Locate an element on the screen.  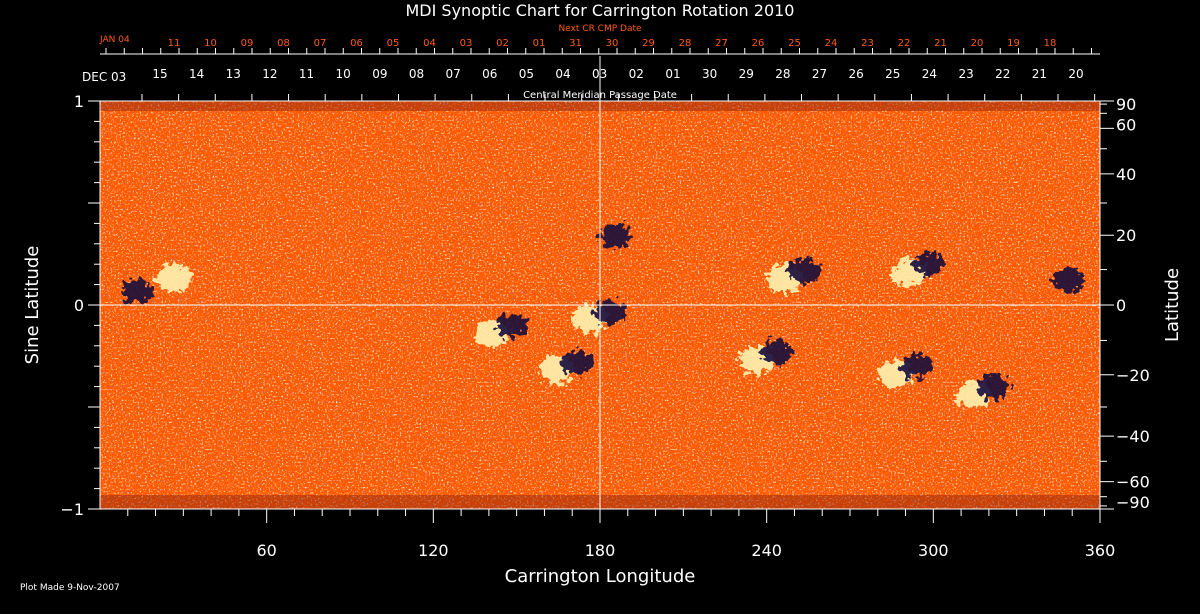
next-cr-date-label: 26 is located at coordinates (758, 43).